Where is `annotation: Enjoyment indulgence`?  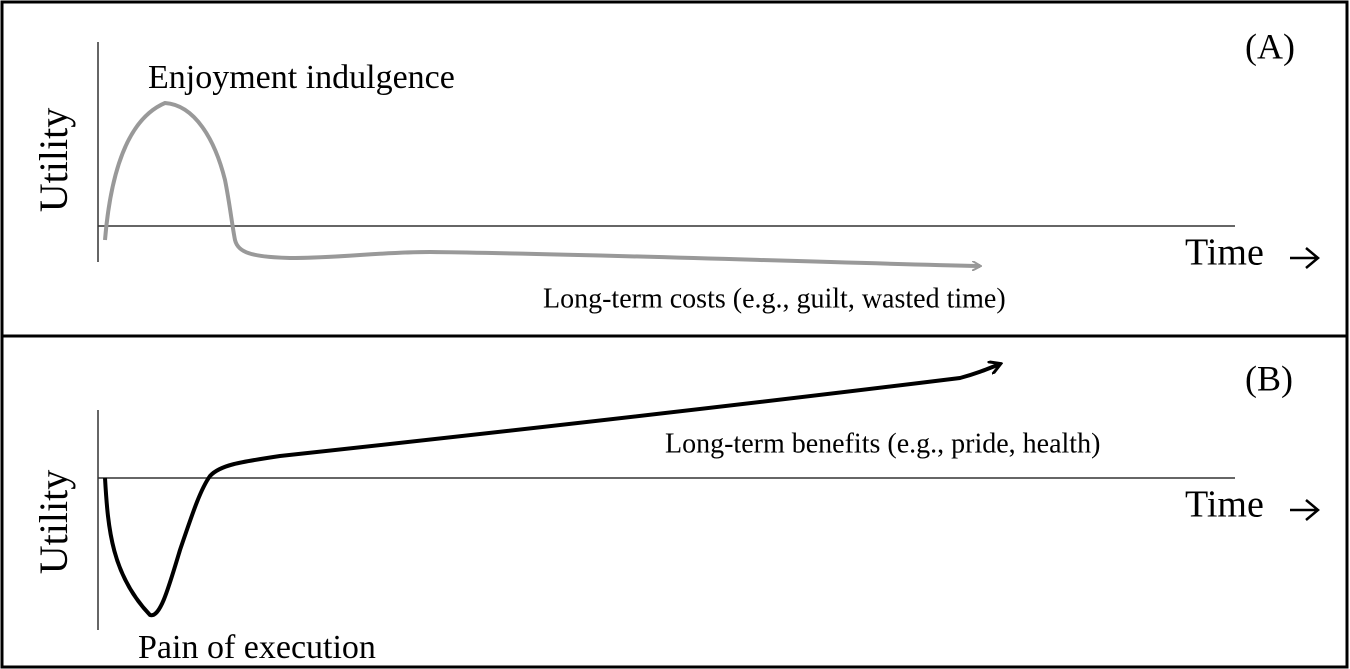
annotation: Enjoyment indulgence is located at coordinates (301, 77).